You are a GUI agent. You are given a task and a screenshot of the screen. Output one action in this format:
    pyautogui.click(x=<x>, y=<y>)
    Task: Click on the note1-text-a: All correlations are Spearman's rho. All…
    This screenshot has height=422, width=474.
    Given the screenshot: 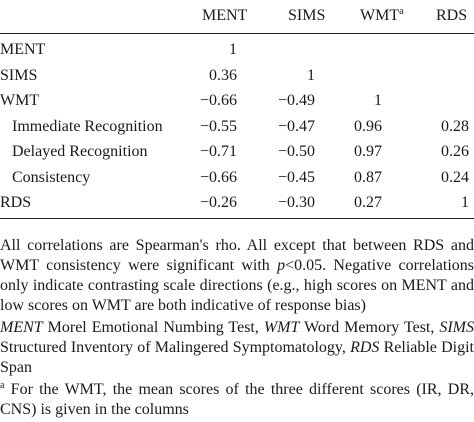 What is the action you would take?
    pyautogui.click(x=237, y=255)
    